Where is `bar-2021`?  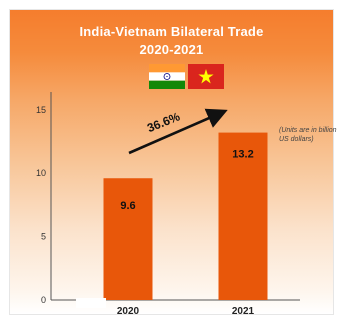
bar-2021 is located at coordinates (243, 216).